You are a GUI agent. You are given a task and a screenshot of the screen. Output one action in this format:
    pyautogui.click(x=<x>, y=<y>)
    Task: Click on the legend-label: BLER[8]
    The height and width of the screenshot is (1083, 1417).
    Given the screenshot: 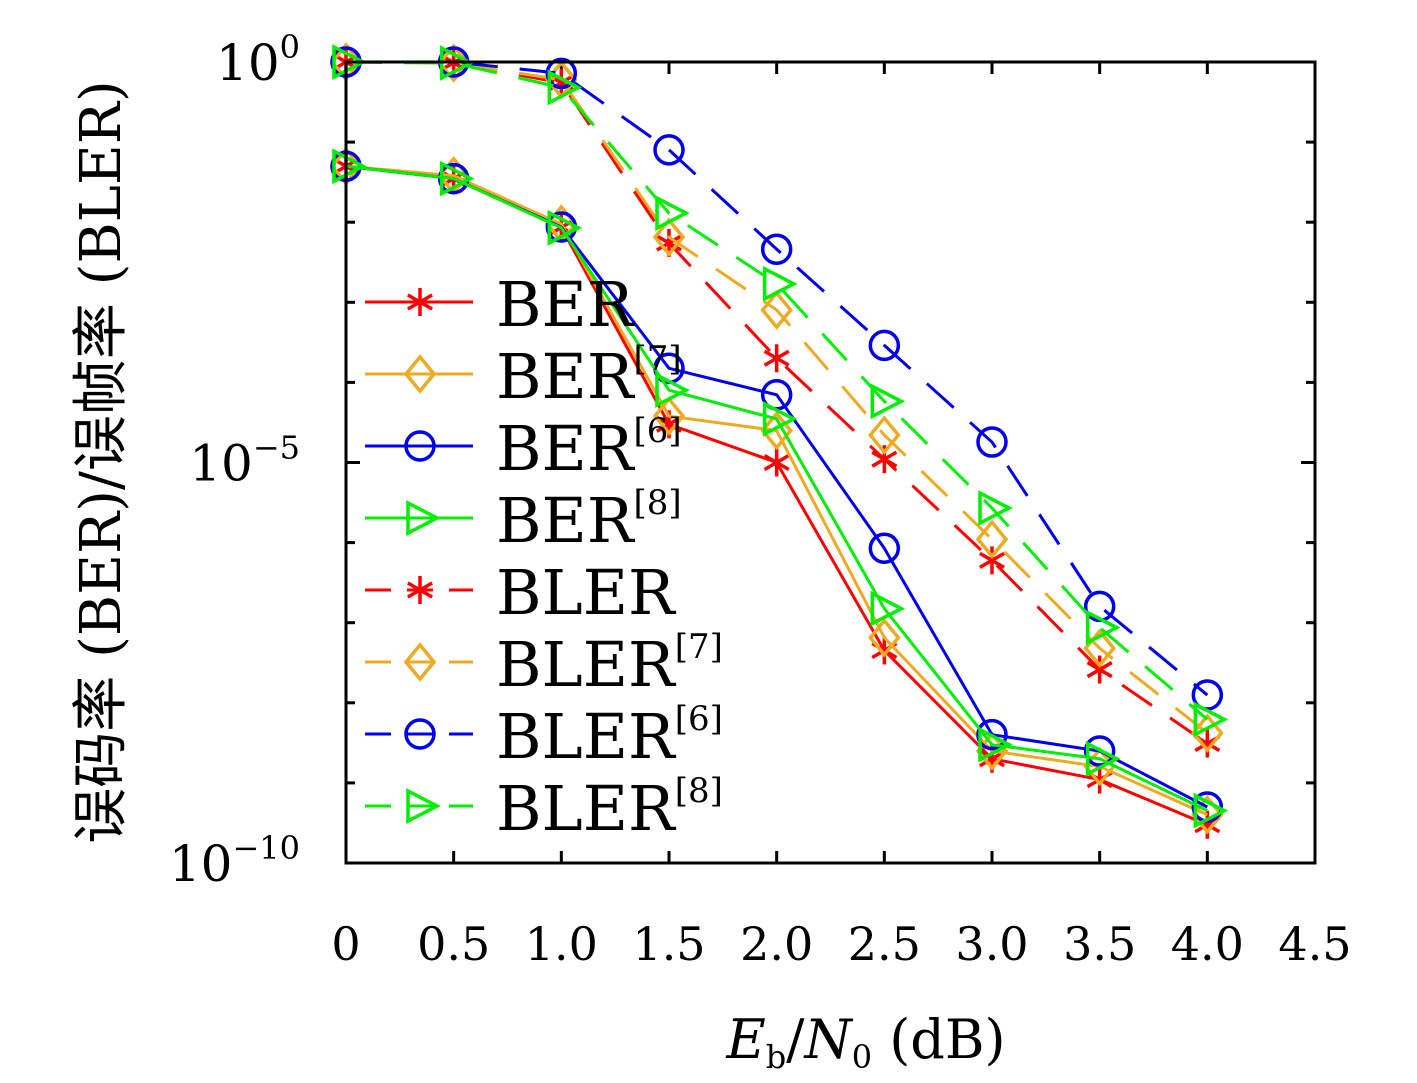 What is the action you would take?
    pyautogui.click(x=609, y=808)
    